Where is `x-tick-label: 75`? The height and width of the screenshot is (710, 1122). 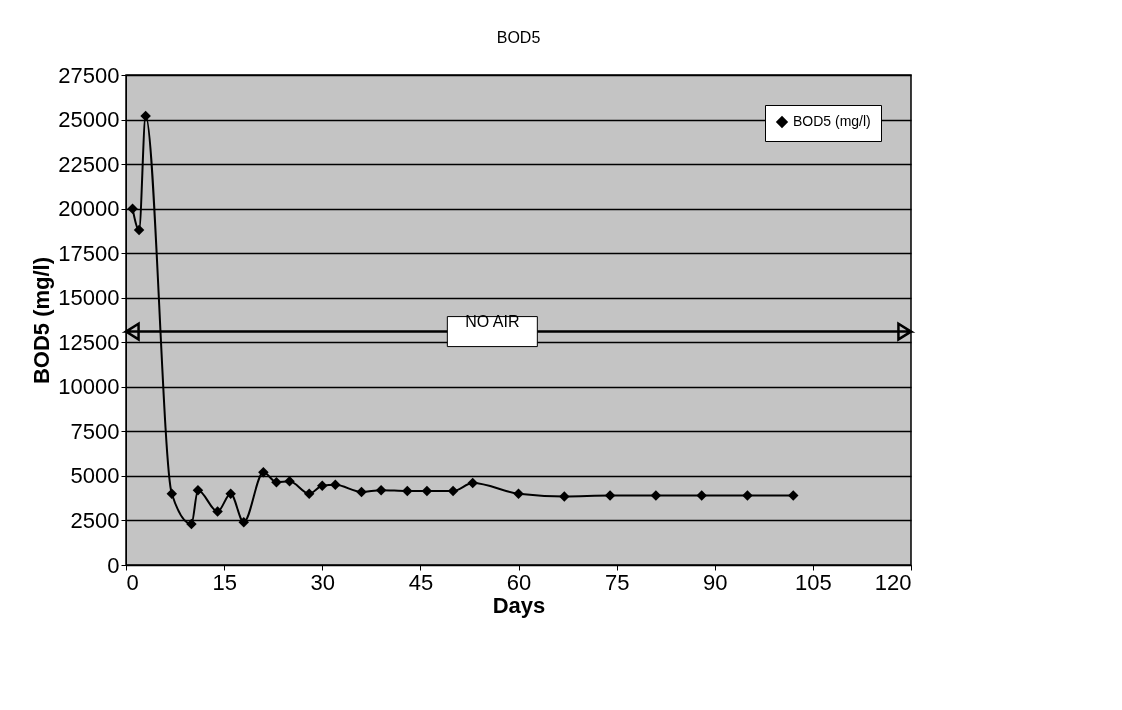
x-tick-label: 75 is located at coordinates (617, 582).